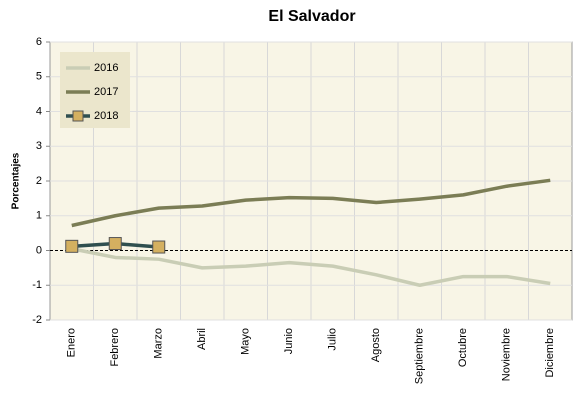  Describe the element at coordinates (39, 216) in the screenshot. I see `y-tick-label: 1` at that location.